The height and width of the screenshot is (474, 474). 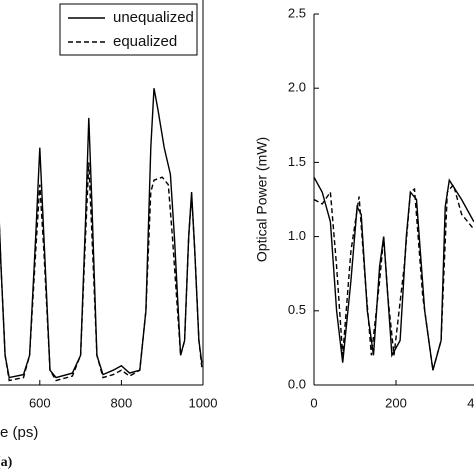 What do you see at coordinates (40, 402) in the screenshot?
I see `x-tick-label: 600` at bounding box center [40, 402].